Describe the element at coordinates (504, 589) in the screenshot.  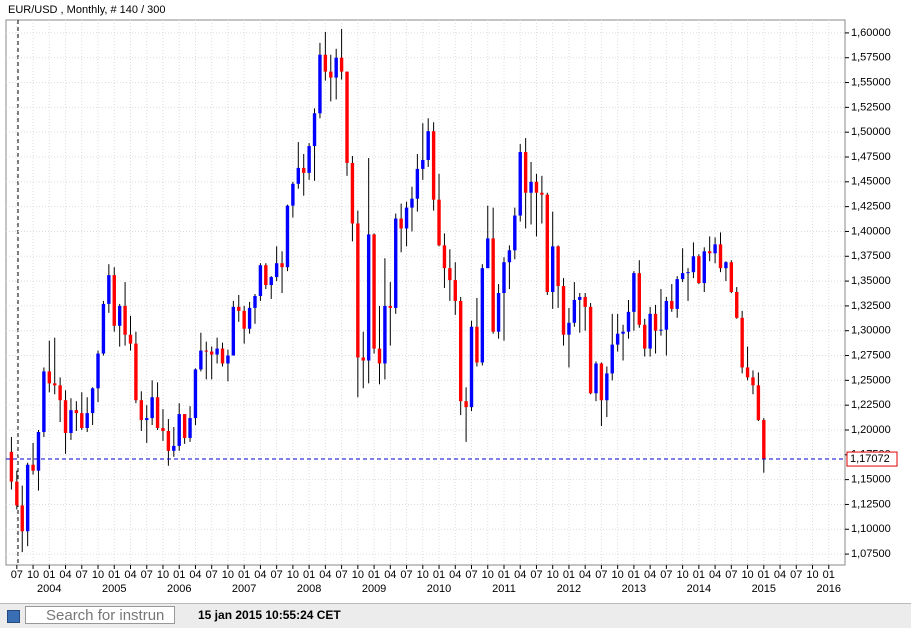
I see `year-label: 2011` at that location.